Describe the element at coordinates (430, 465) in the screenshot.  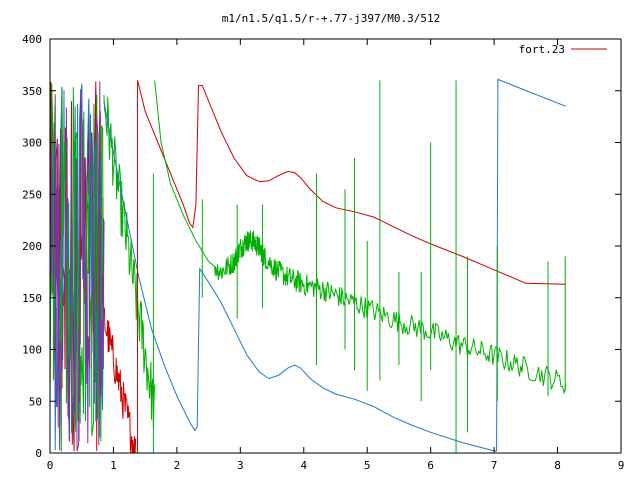
I see `x-tick-label: 6` at that location.